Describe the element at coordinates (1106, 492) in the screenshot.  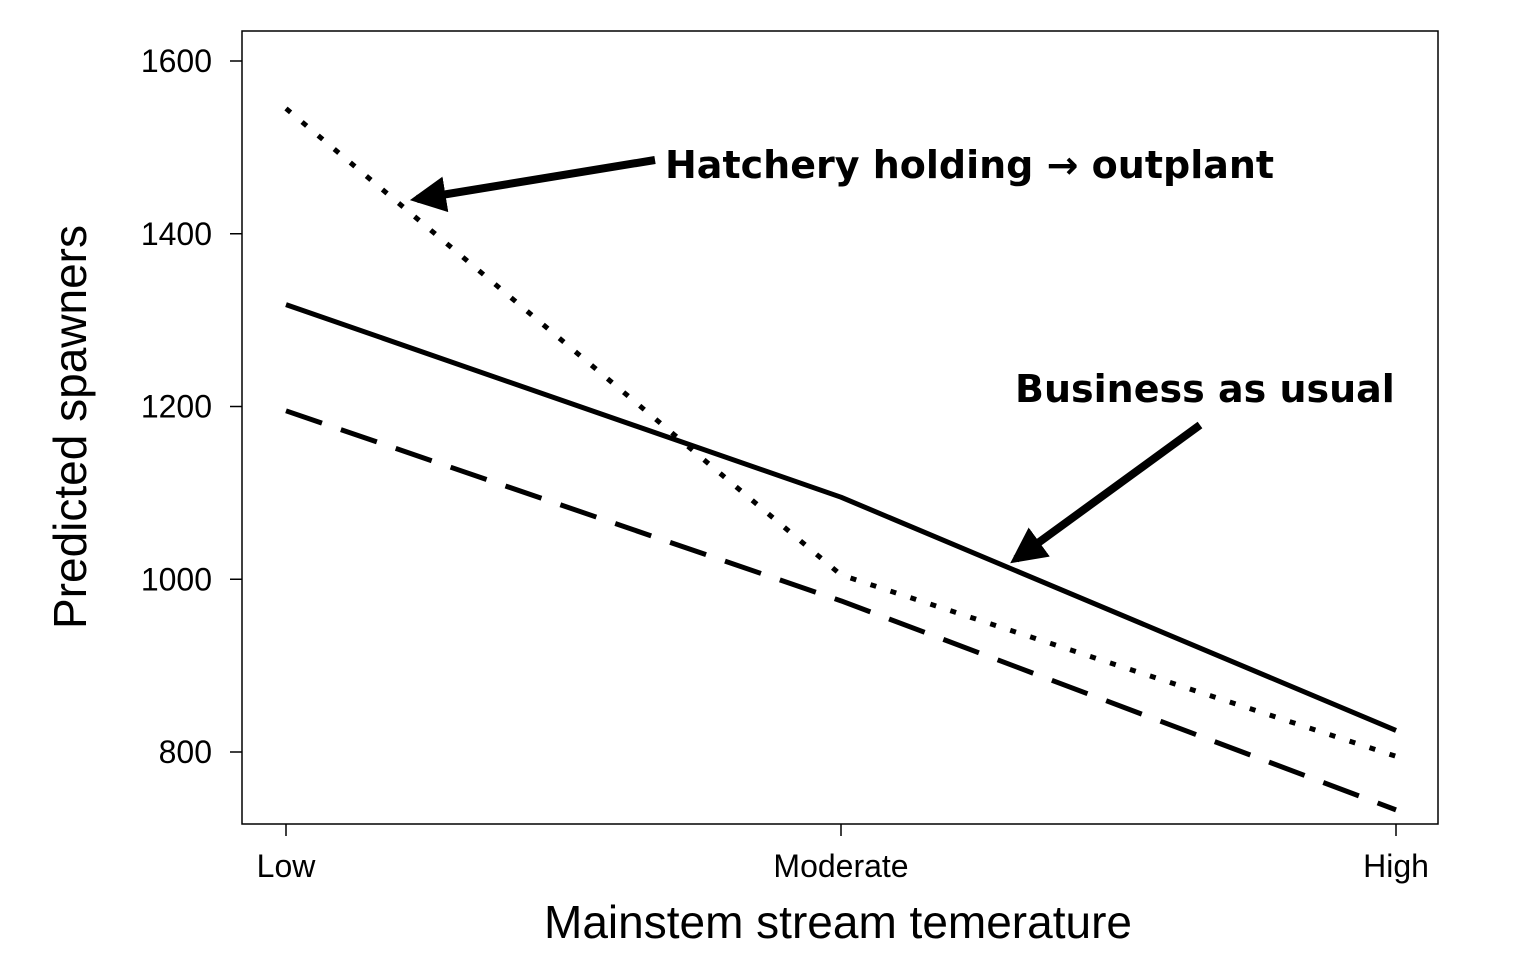
I see `annotation-business-arrow` at that location.